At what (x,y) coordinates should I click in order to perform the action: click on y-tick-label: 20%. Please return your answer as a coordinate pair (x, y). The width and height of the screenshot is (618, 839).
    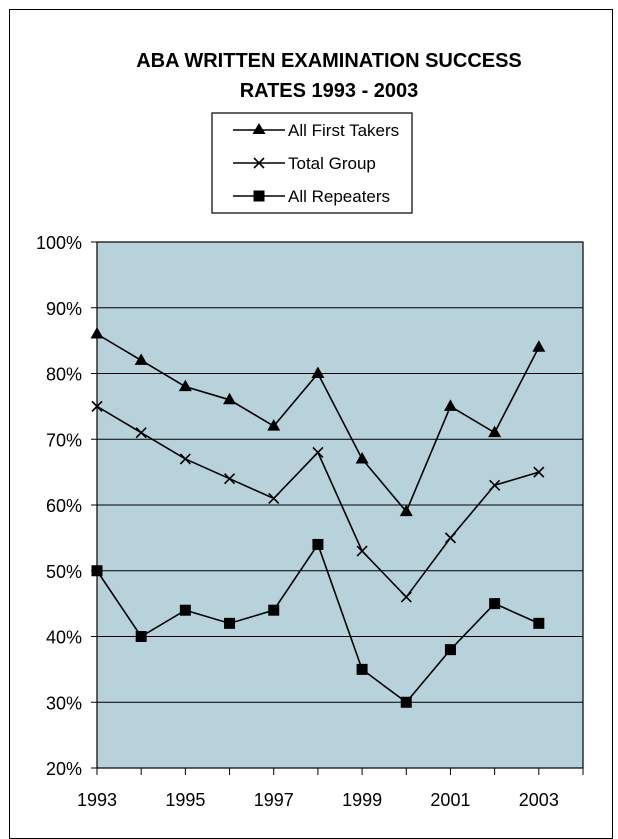
    Looking at the image, I should click on (64, 769).